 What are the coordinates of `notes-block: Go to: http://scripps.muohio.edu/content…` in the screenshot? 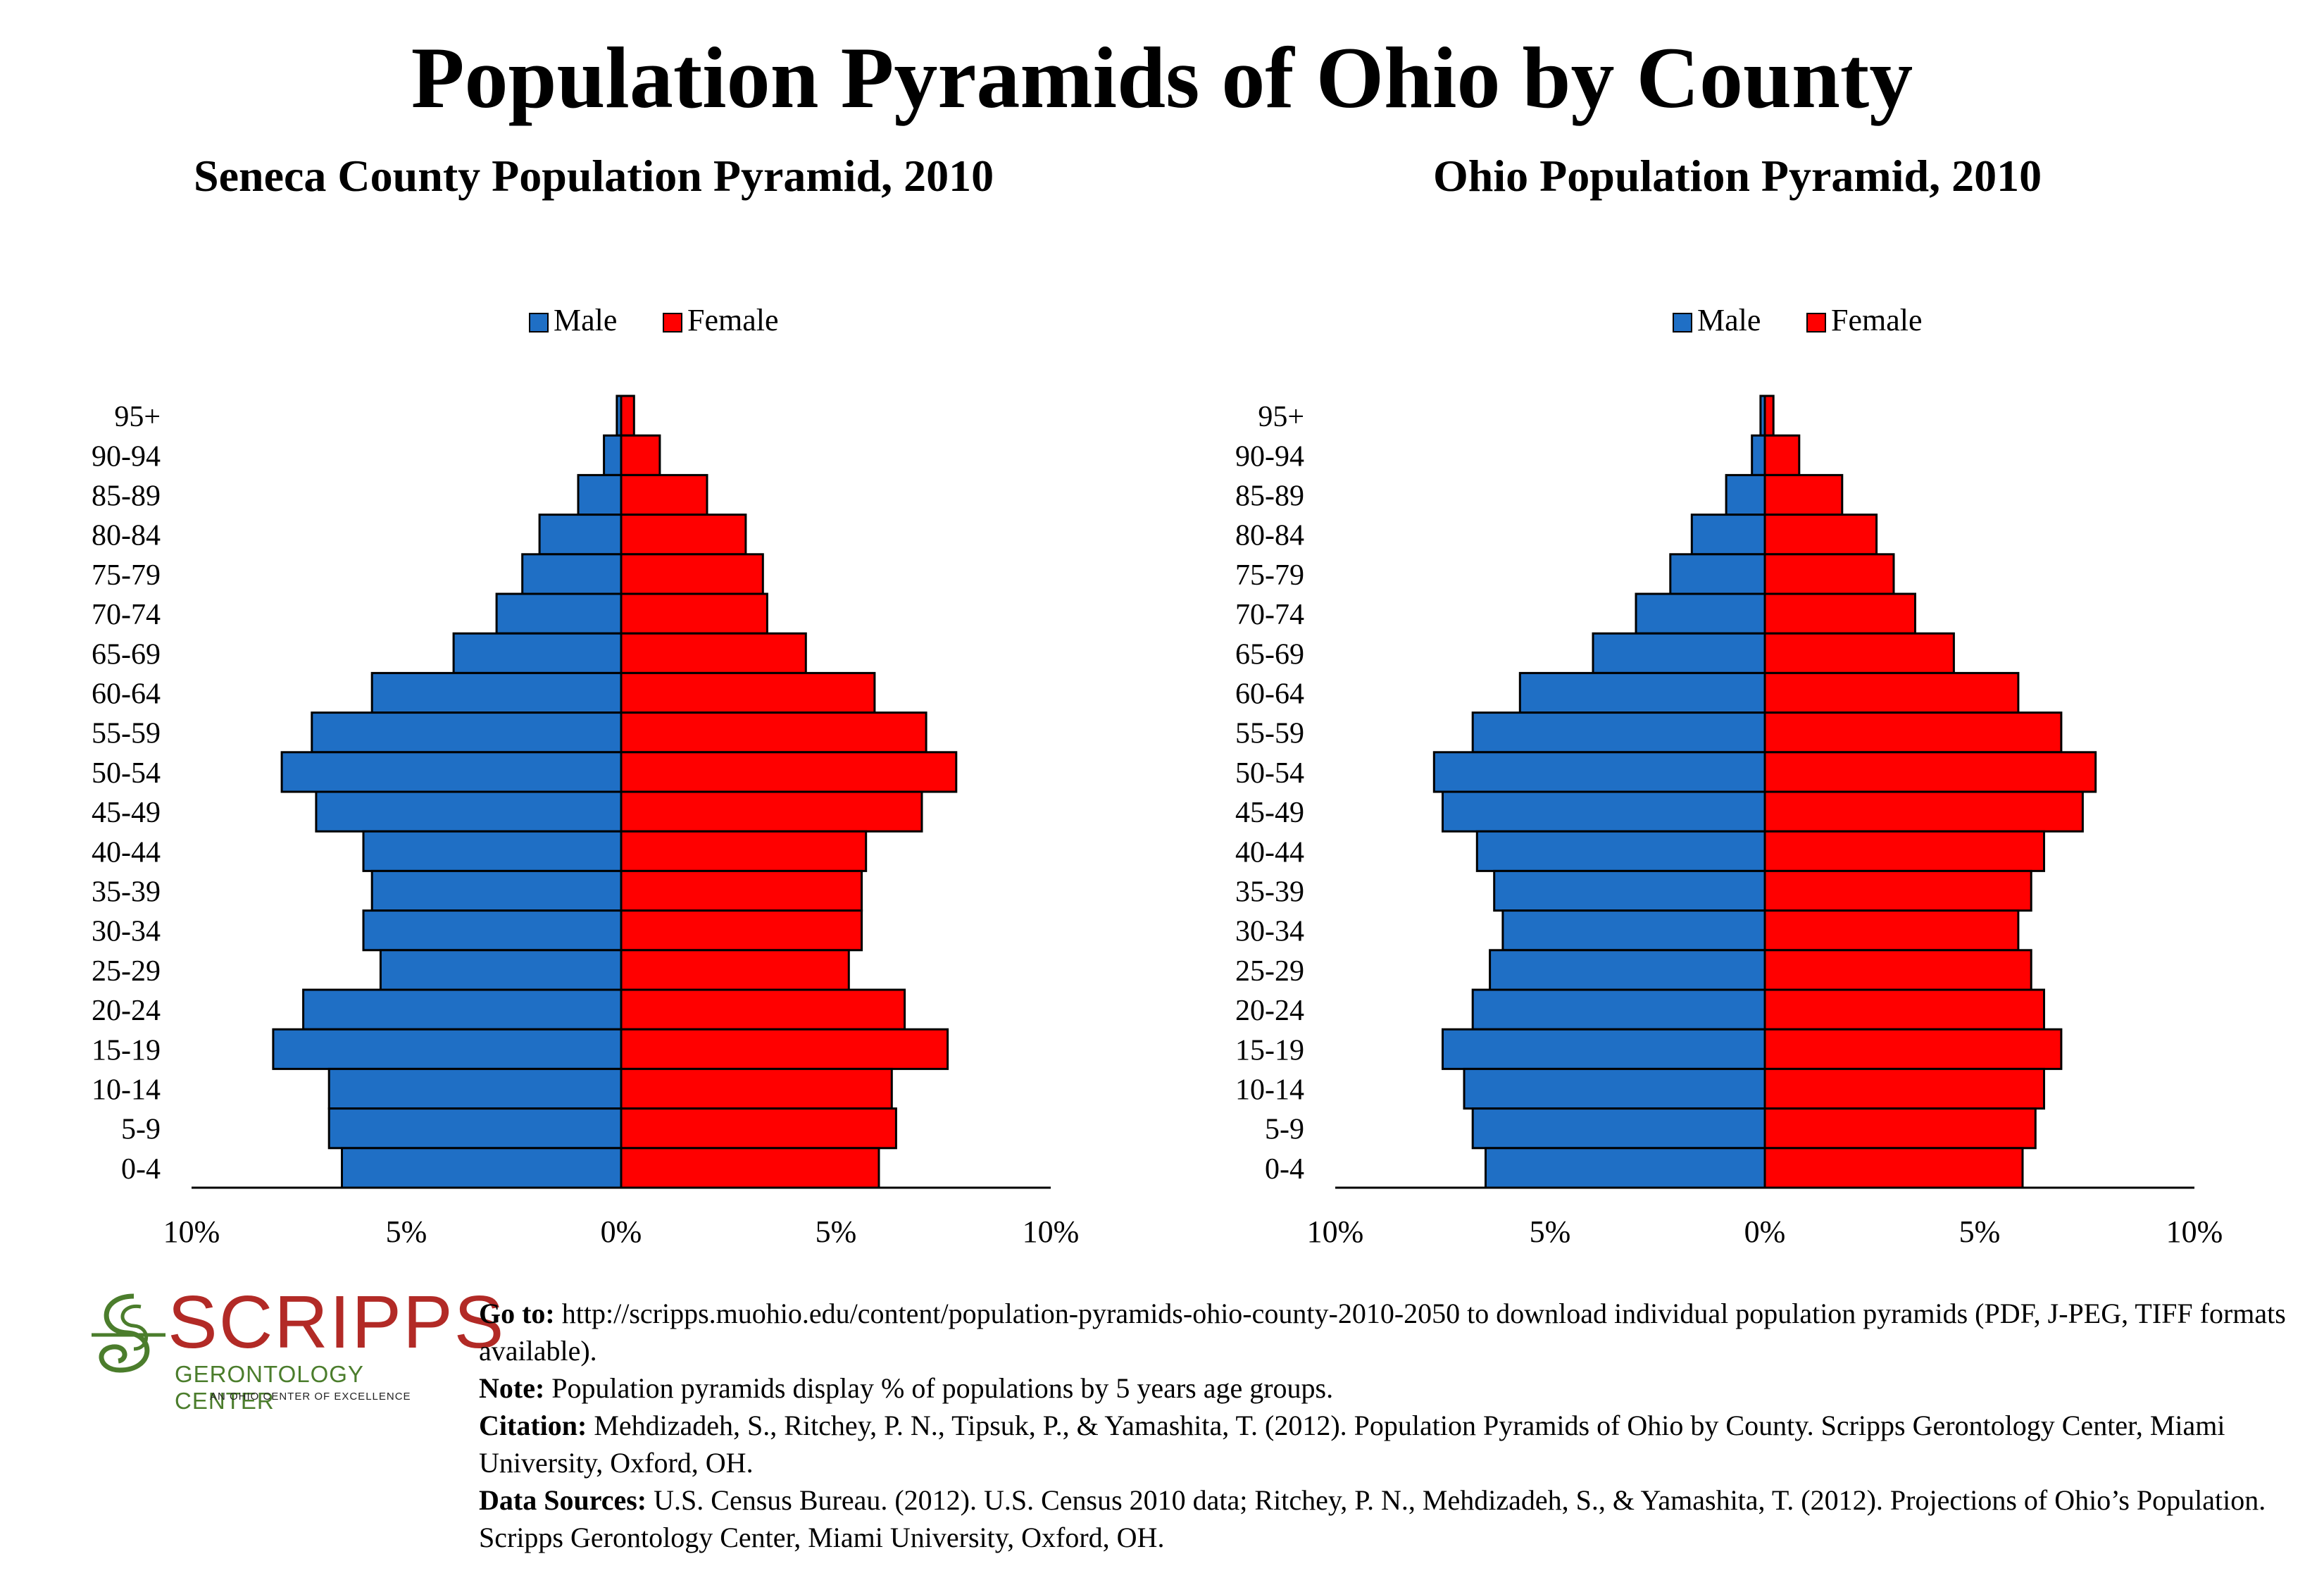 It's located at (1394, 1425).